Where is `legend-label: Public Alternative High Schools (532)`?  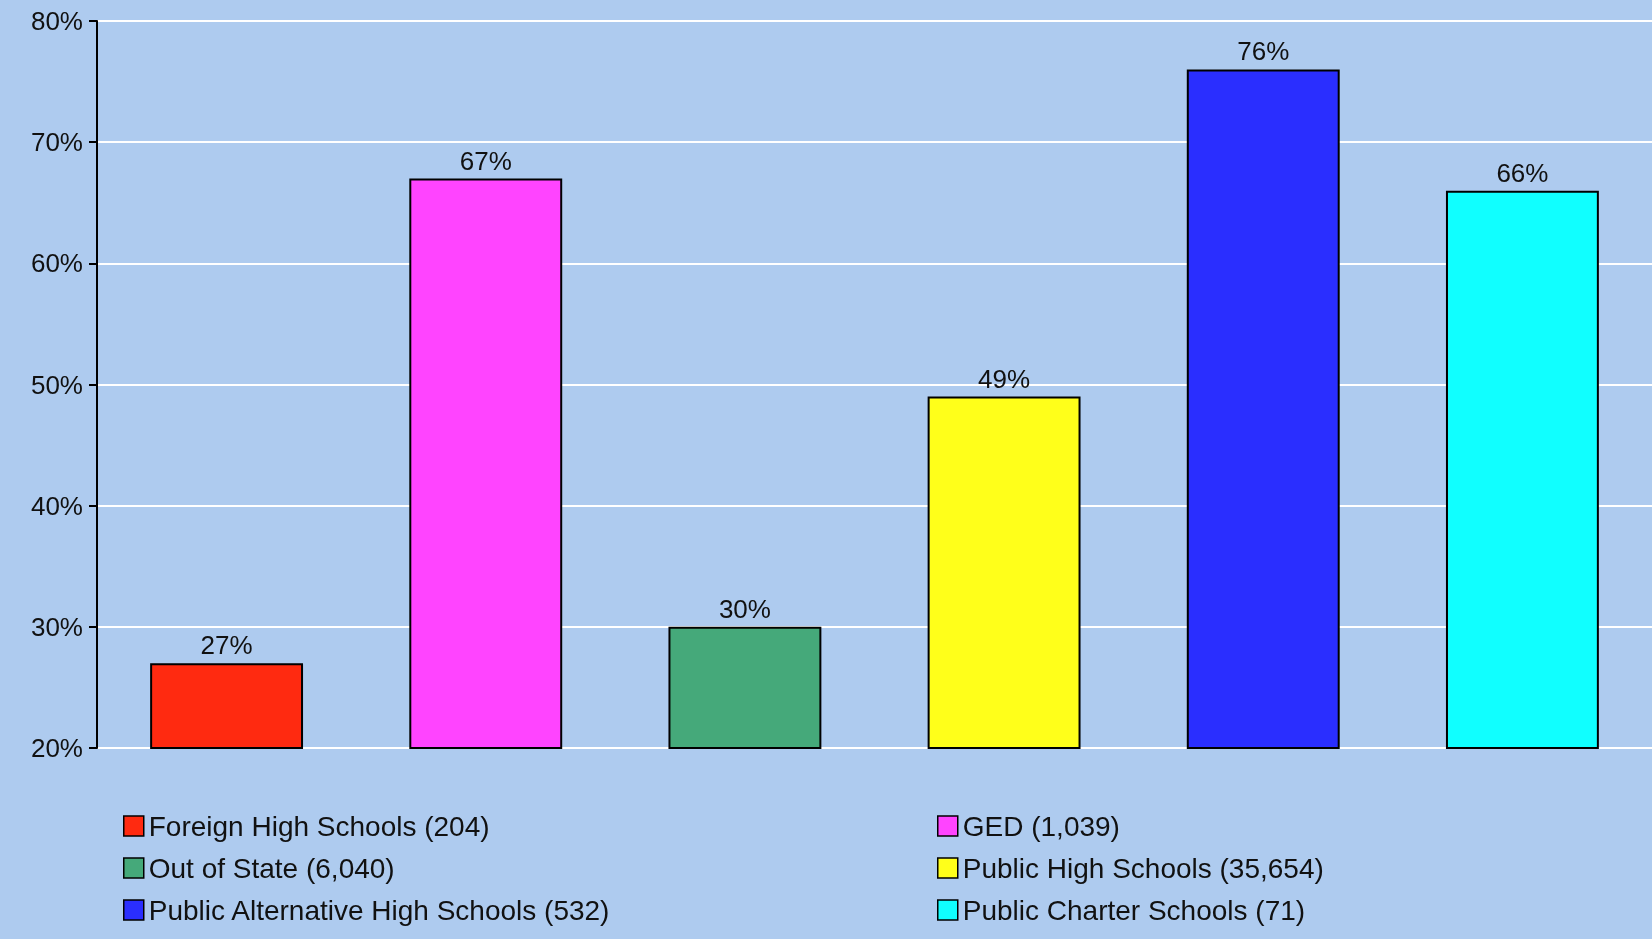
legend-label: Public Alternative High Schools (532) is located at coordinates (379, 910).